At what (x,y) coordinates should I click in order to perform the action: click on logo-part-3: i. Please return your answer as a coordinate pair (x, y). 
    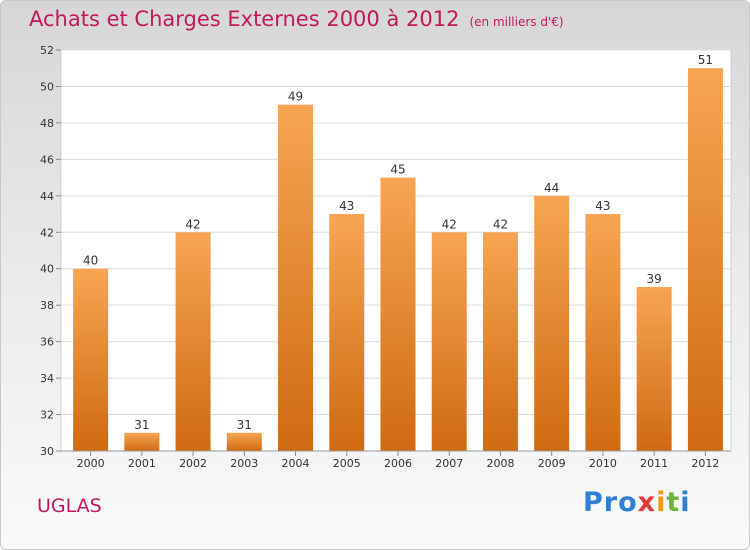
    Looking at the image, I should click on (661, 502).